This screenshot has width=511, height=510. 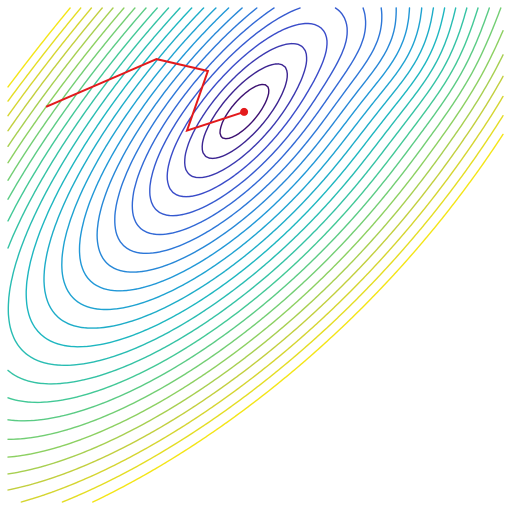 I want to click on optimizer-end-point, so click(x=244, y=111).